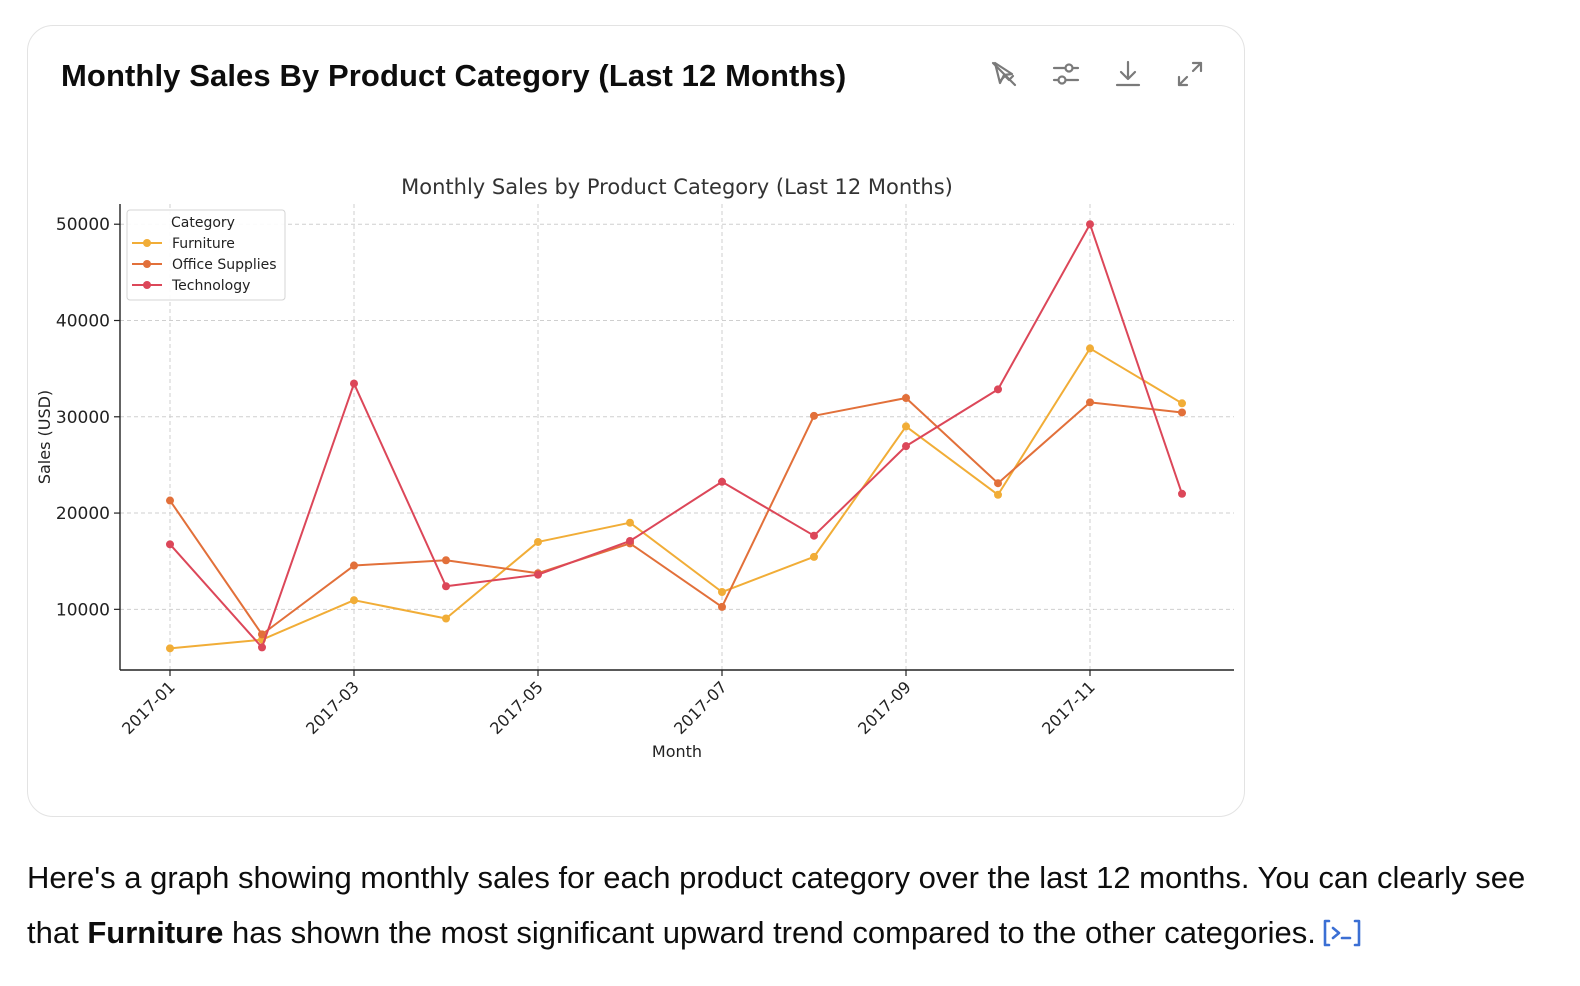  I want to click on switch-interactive-icon, so click(1004, 74).